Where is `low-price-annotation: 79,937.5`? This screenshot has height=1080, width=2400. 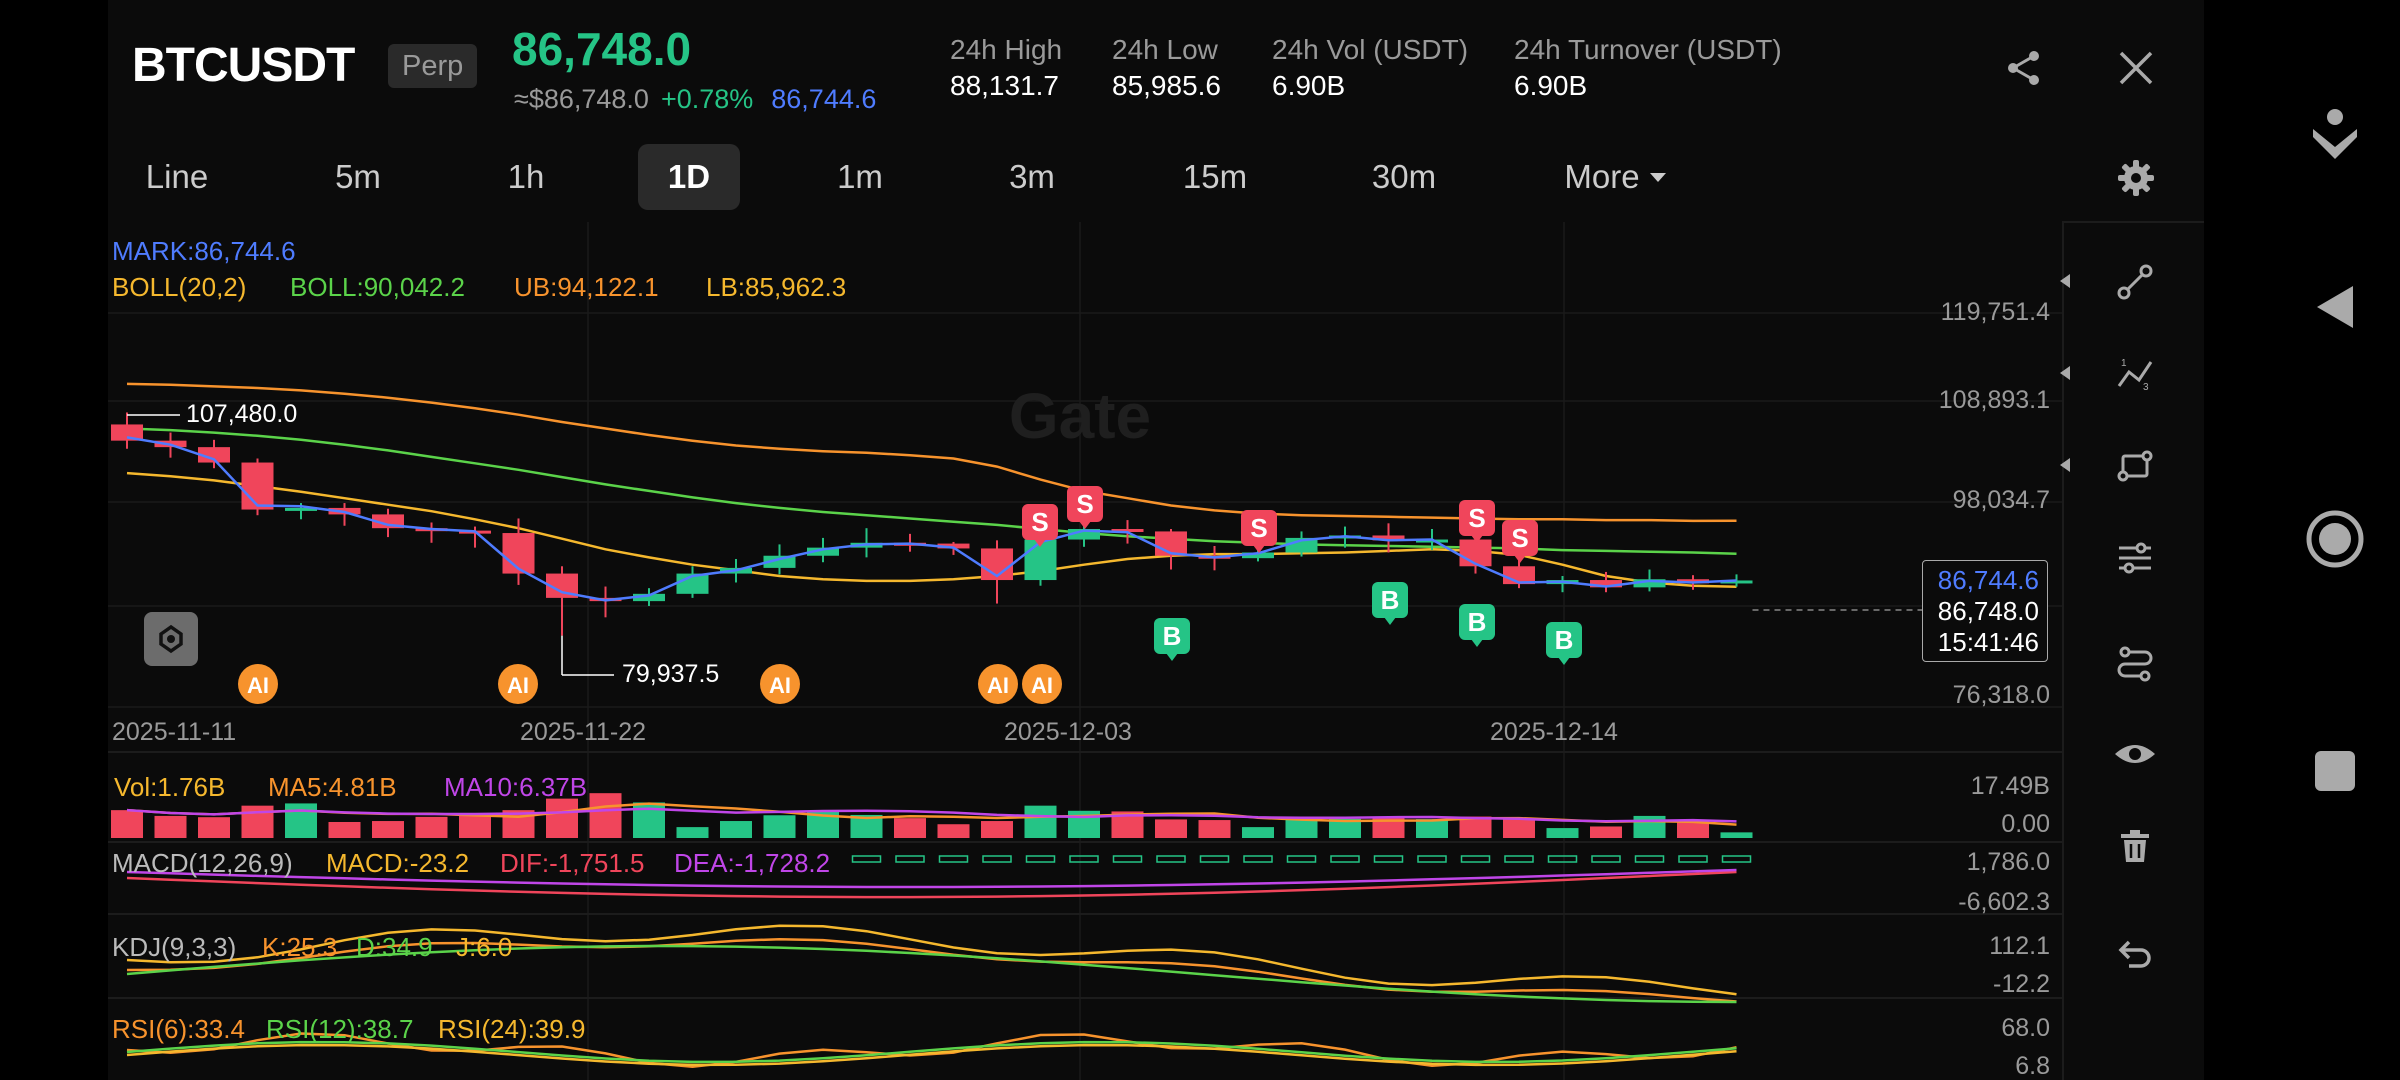 low-price-annotation: 79,937.5 is located at coordinates (671, 674).